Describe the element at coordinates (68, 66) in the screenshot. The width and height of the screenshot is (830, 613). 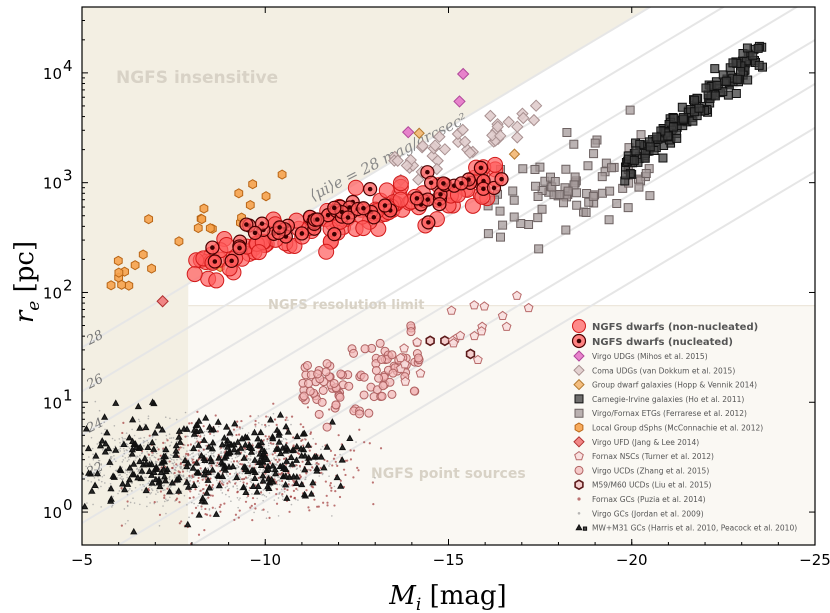
I see `y-tick-exponent: 4` at that location.